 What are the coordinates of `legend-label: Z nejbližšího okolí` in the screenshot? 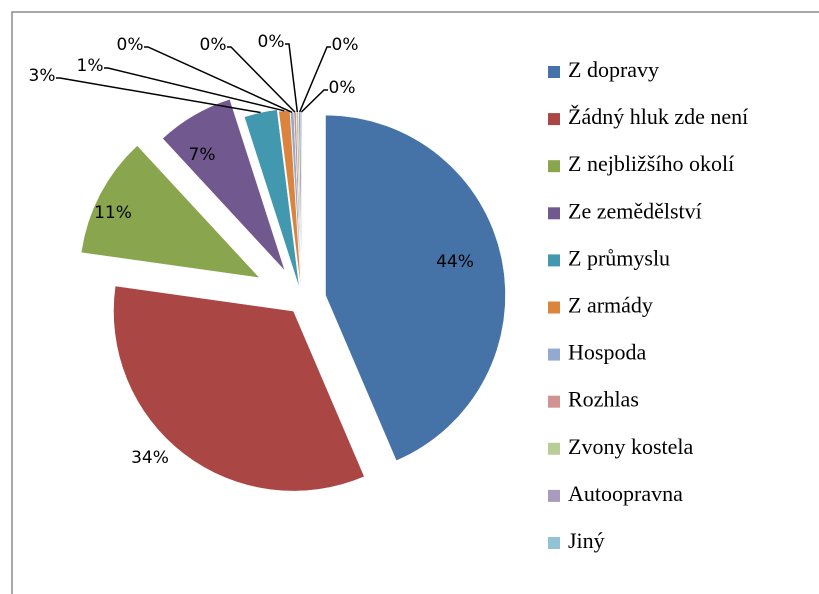 It's located at (651, 163).